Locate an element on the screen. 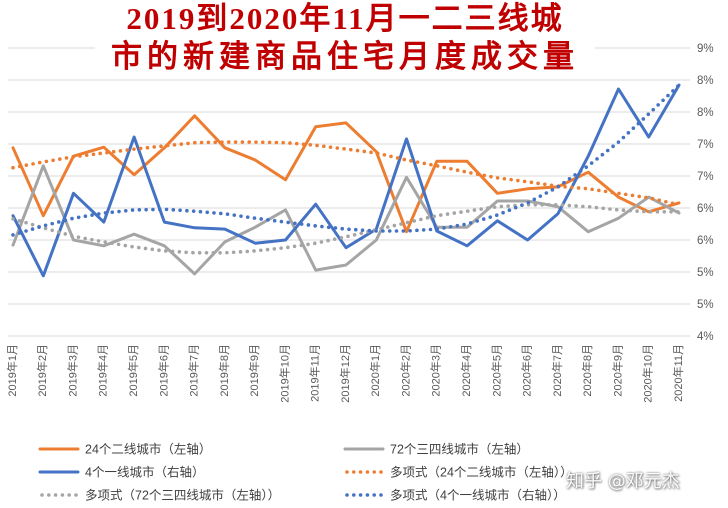 This screenshot has height=508, width=728. x-axis-tick-label: 2020年10月 is located at coordinates (648, 373).